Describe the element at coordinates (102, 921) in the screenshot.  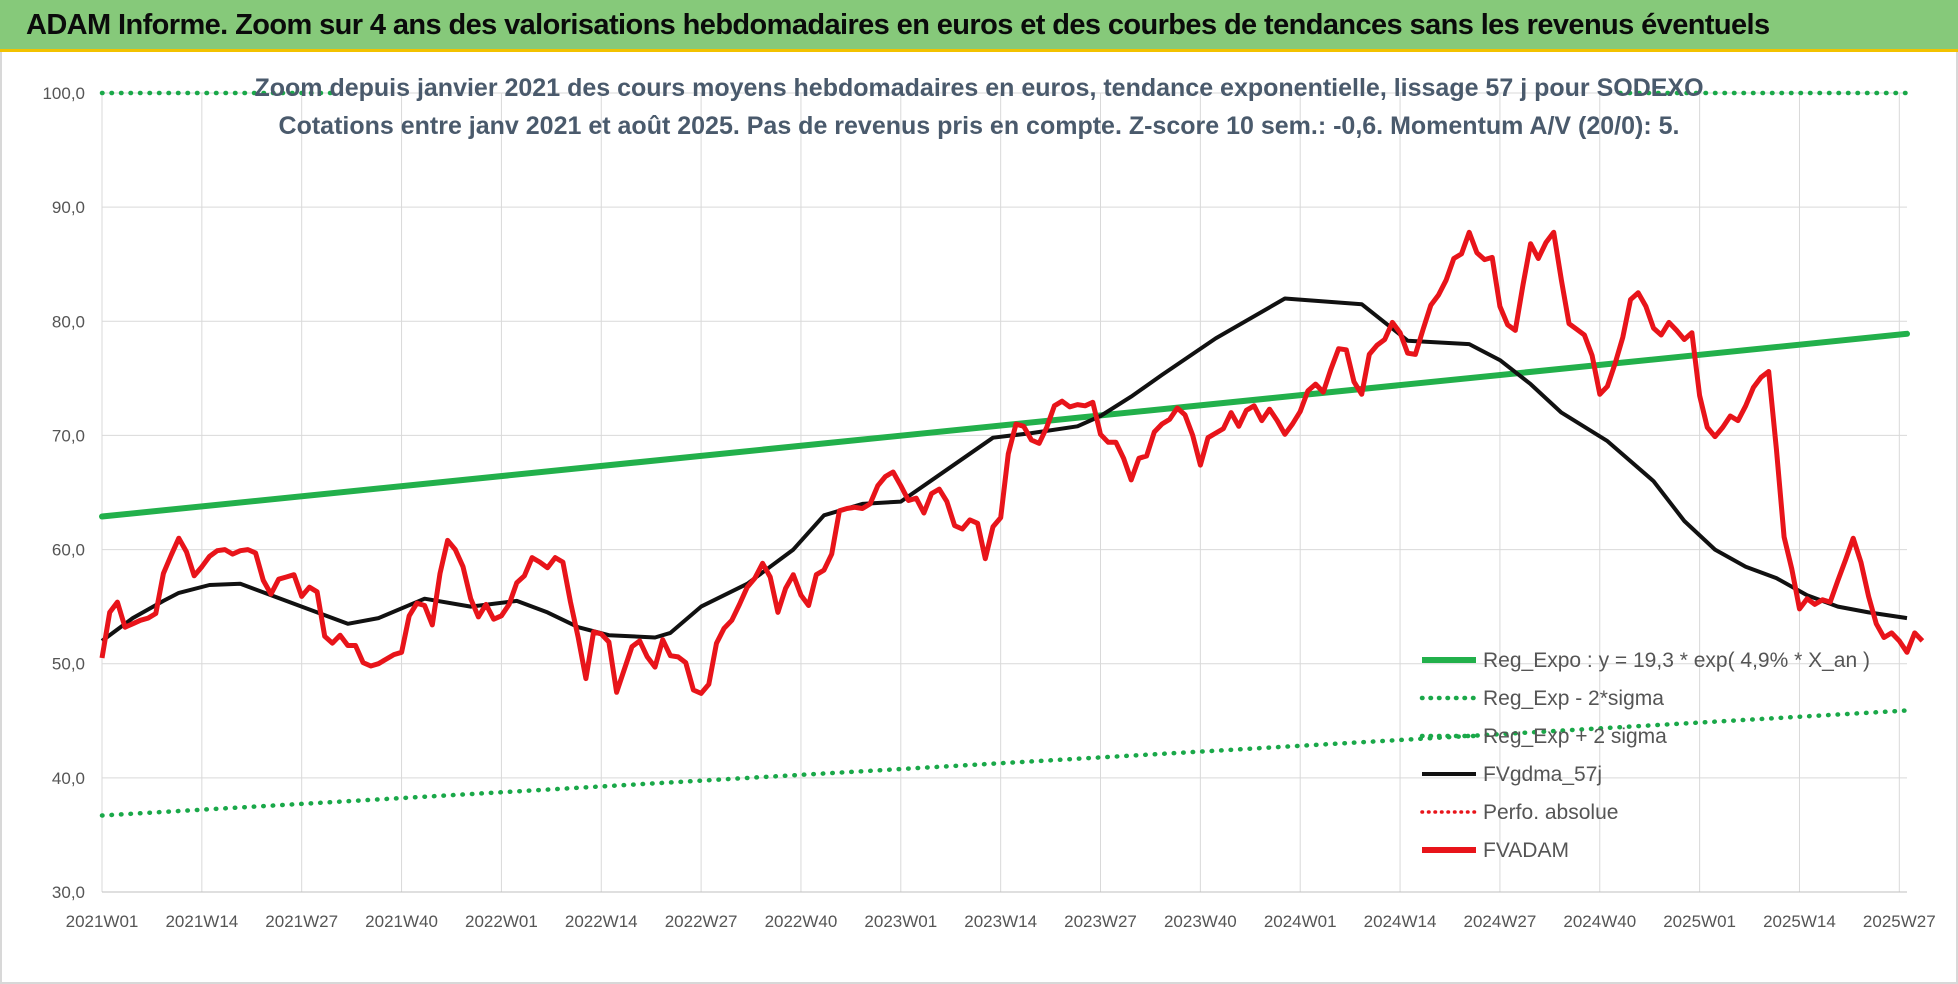
I see `x-tick-label: 2021W01` at that location.